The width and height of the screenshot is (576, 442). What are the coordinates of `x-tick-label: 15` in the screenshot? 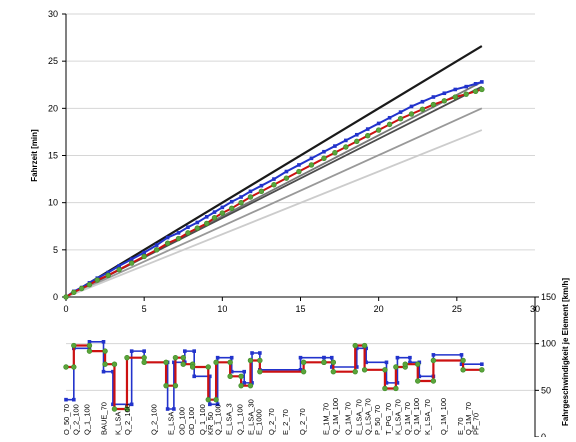 It's located at (300, 309).